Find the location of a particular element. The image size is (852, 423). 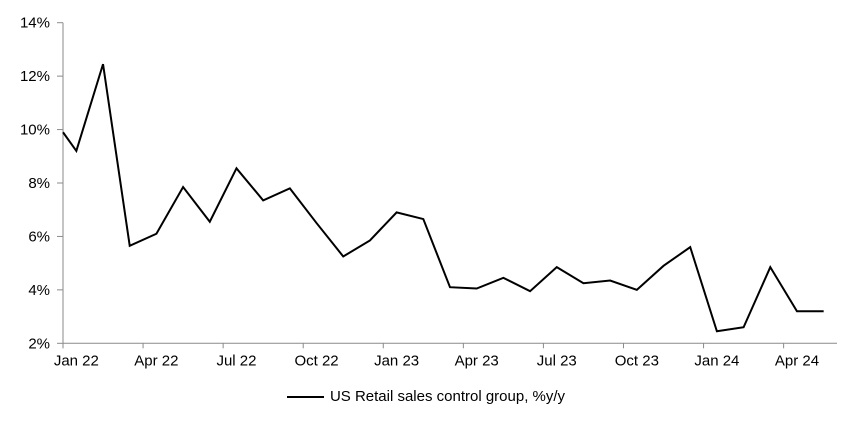

x-axis-tick-label: Apr 24 is located at coordinates (797, 360).